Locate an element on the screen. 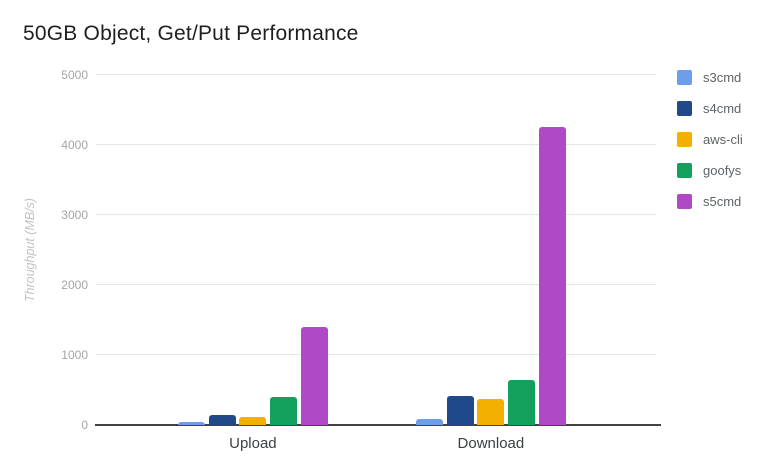  bar-s4cmd-download is located at coordinates (460, 410).